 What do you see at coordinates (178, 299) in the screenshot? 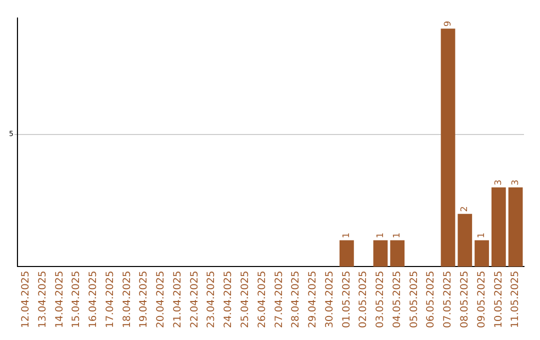
I see `x-tick-label: 21.04.2025` at bounding box center [178, 299].